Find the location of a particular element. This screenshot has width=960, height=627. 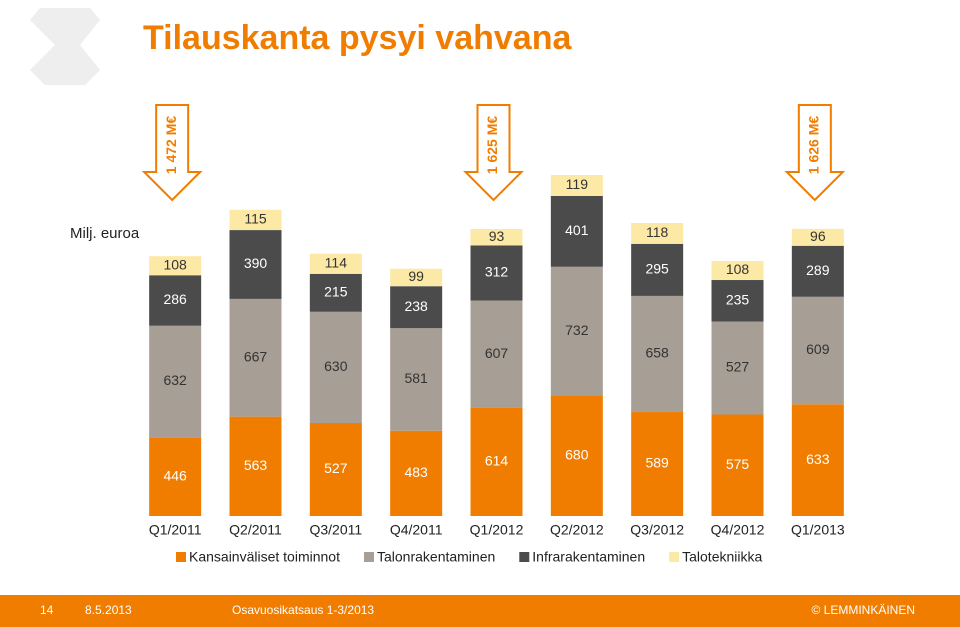

data-label: 235 is located at coordinates (738, 299).